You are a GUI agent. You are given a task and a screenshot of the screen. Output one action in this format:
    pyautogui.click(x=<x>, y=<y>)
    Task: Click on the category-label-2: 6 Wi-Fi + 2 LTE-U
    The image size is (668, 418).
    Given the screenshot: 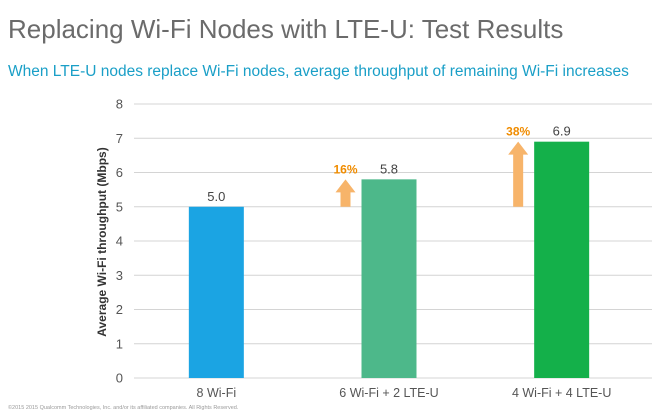 What is the action you would take?
    pyautogui.click(x=388, y=393)
    